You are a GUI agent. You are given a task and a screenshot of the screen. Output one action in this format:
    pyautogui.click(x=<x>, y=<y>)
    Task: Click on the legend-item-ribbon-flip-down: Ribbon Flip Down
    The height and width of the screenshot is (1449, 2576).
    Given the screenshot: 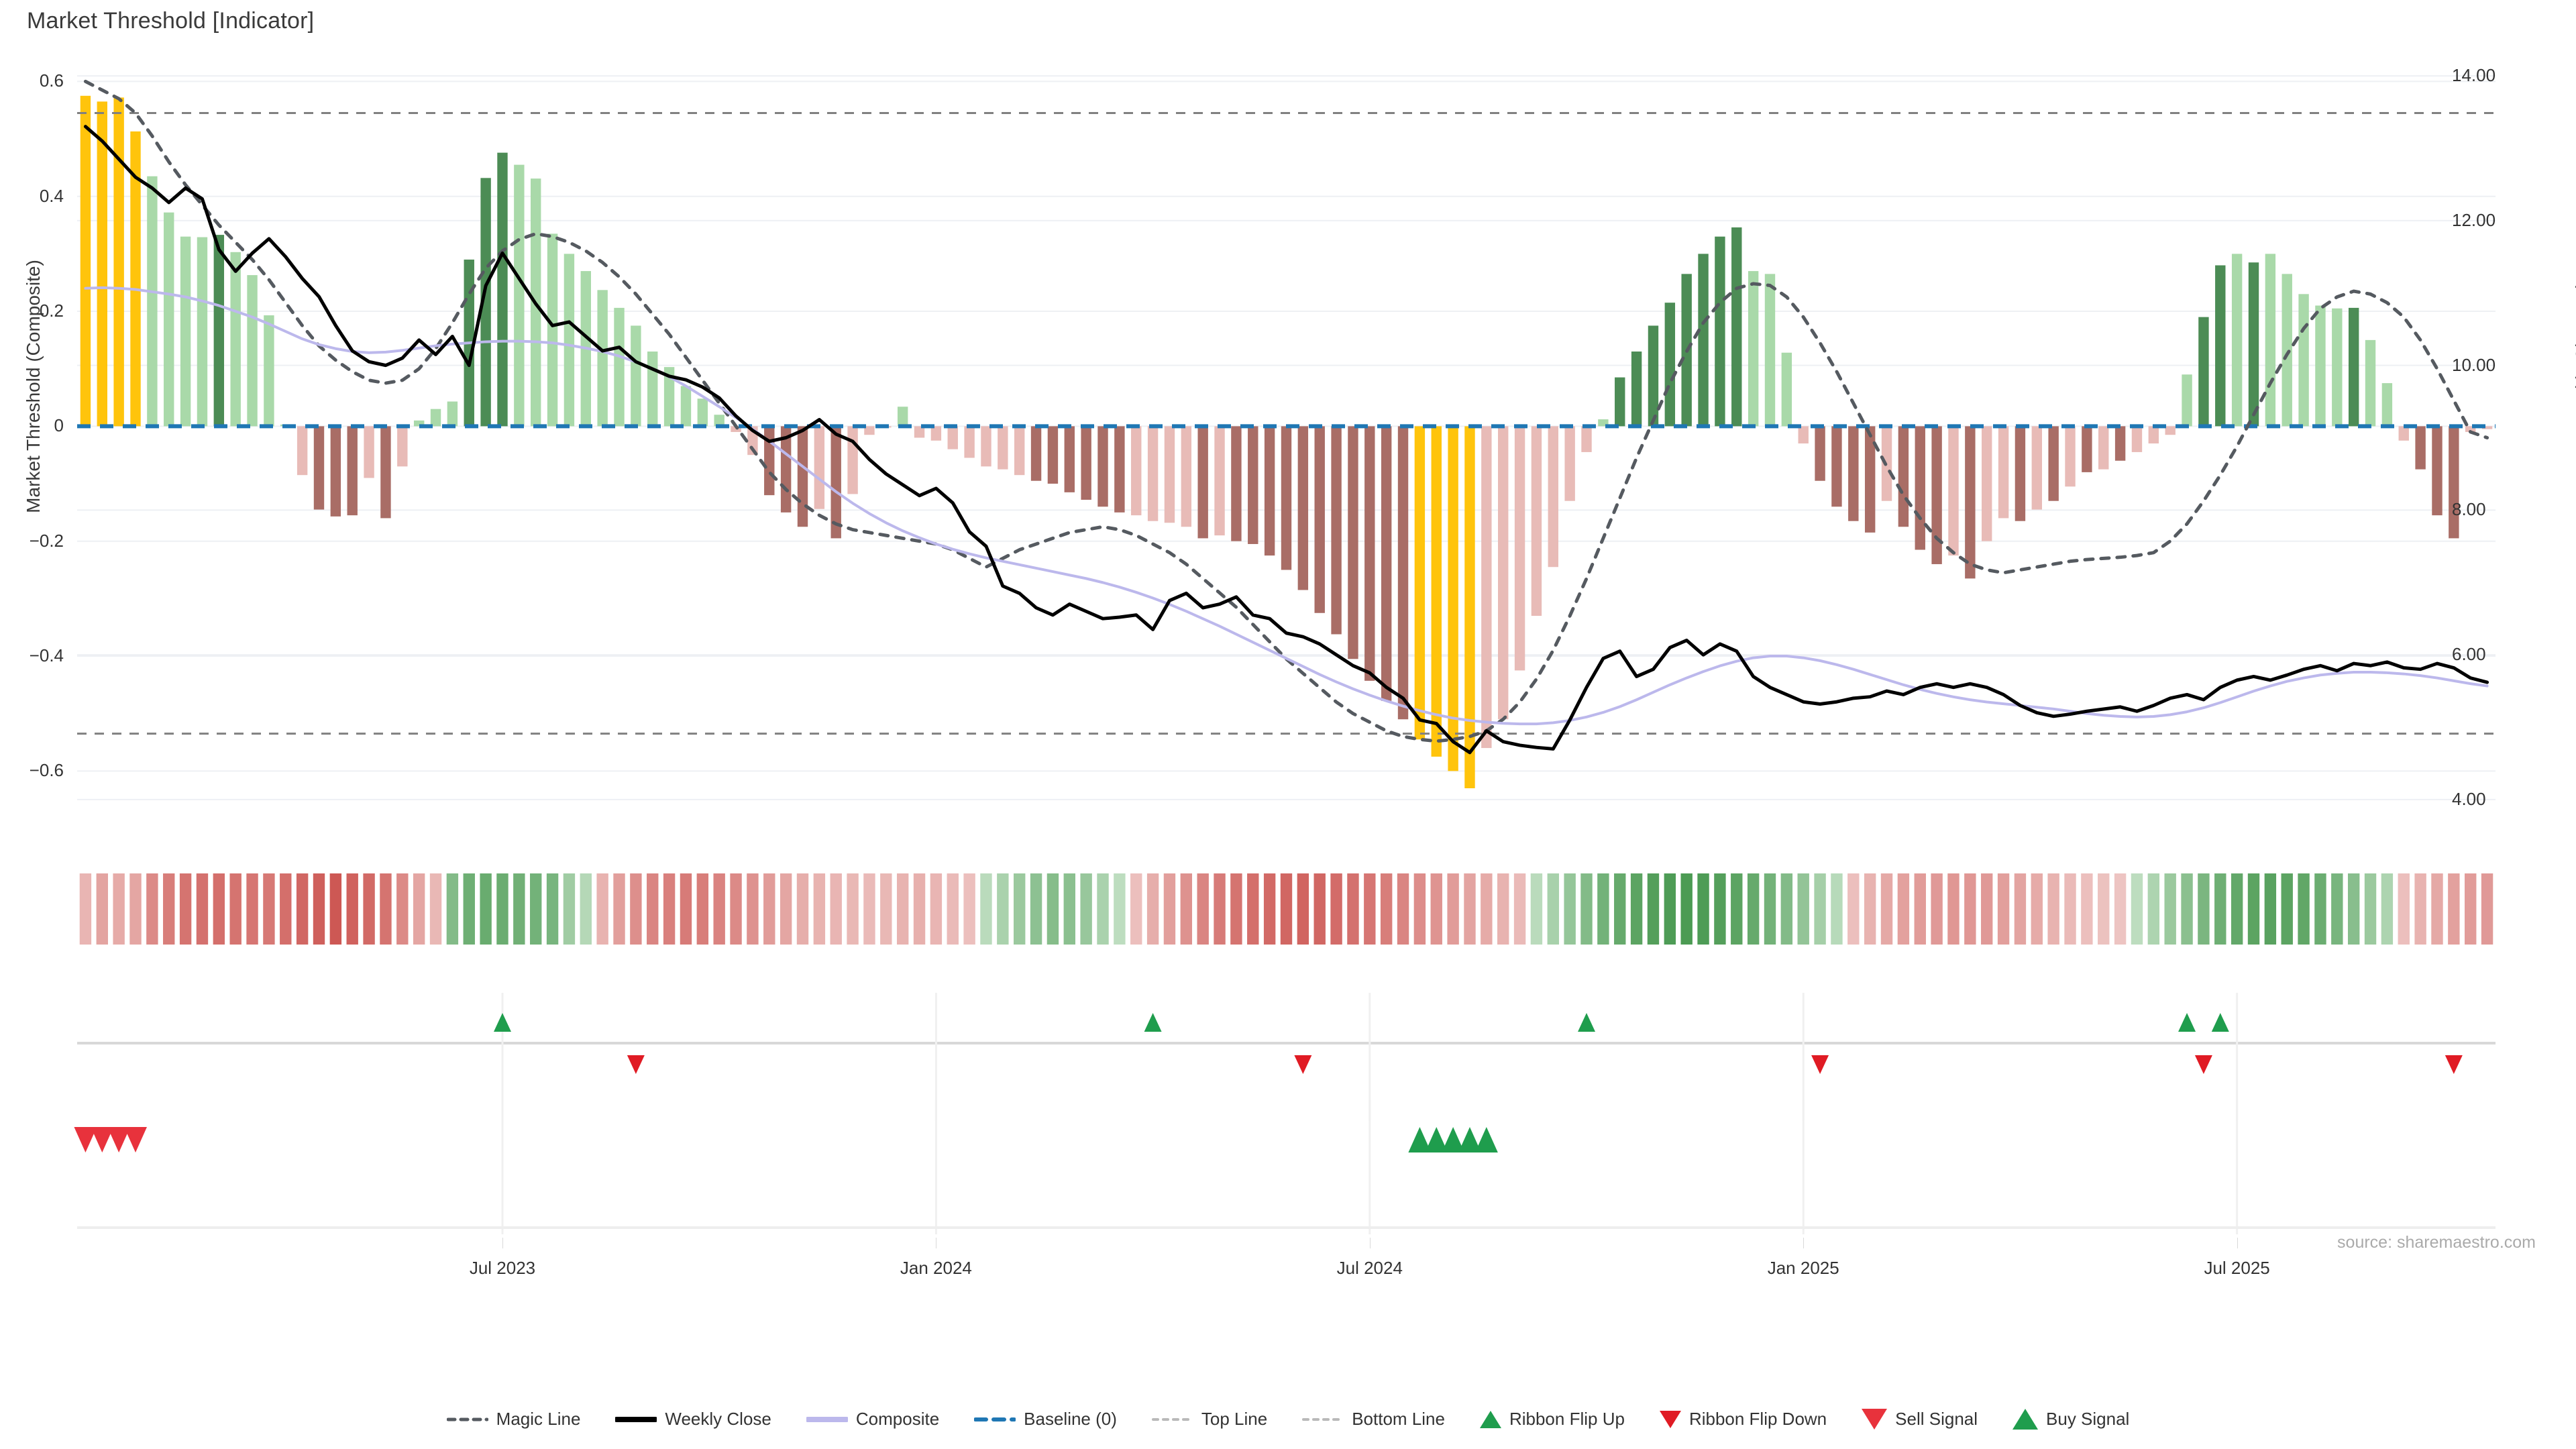 What is the action you would take?
    pyautogui.click(x=1743, y=1419)
    